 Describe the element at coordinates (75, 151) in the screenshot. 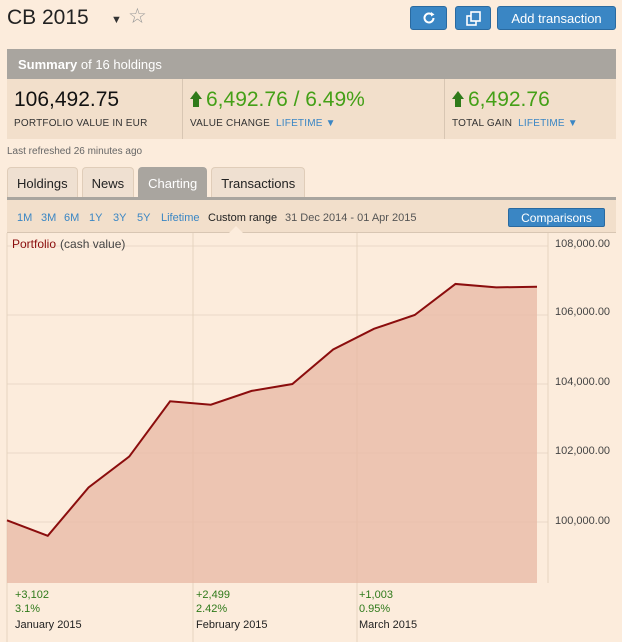

I see `last-refreshed: Last refreshed 26 minutes ago` at that location.